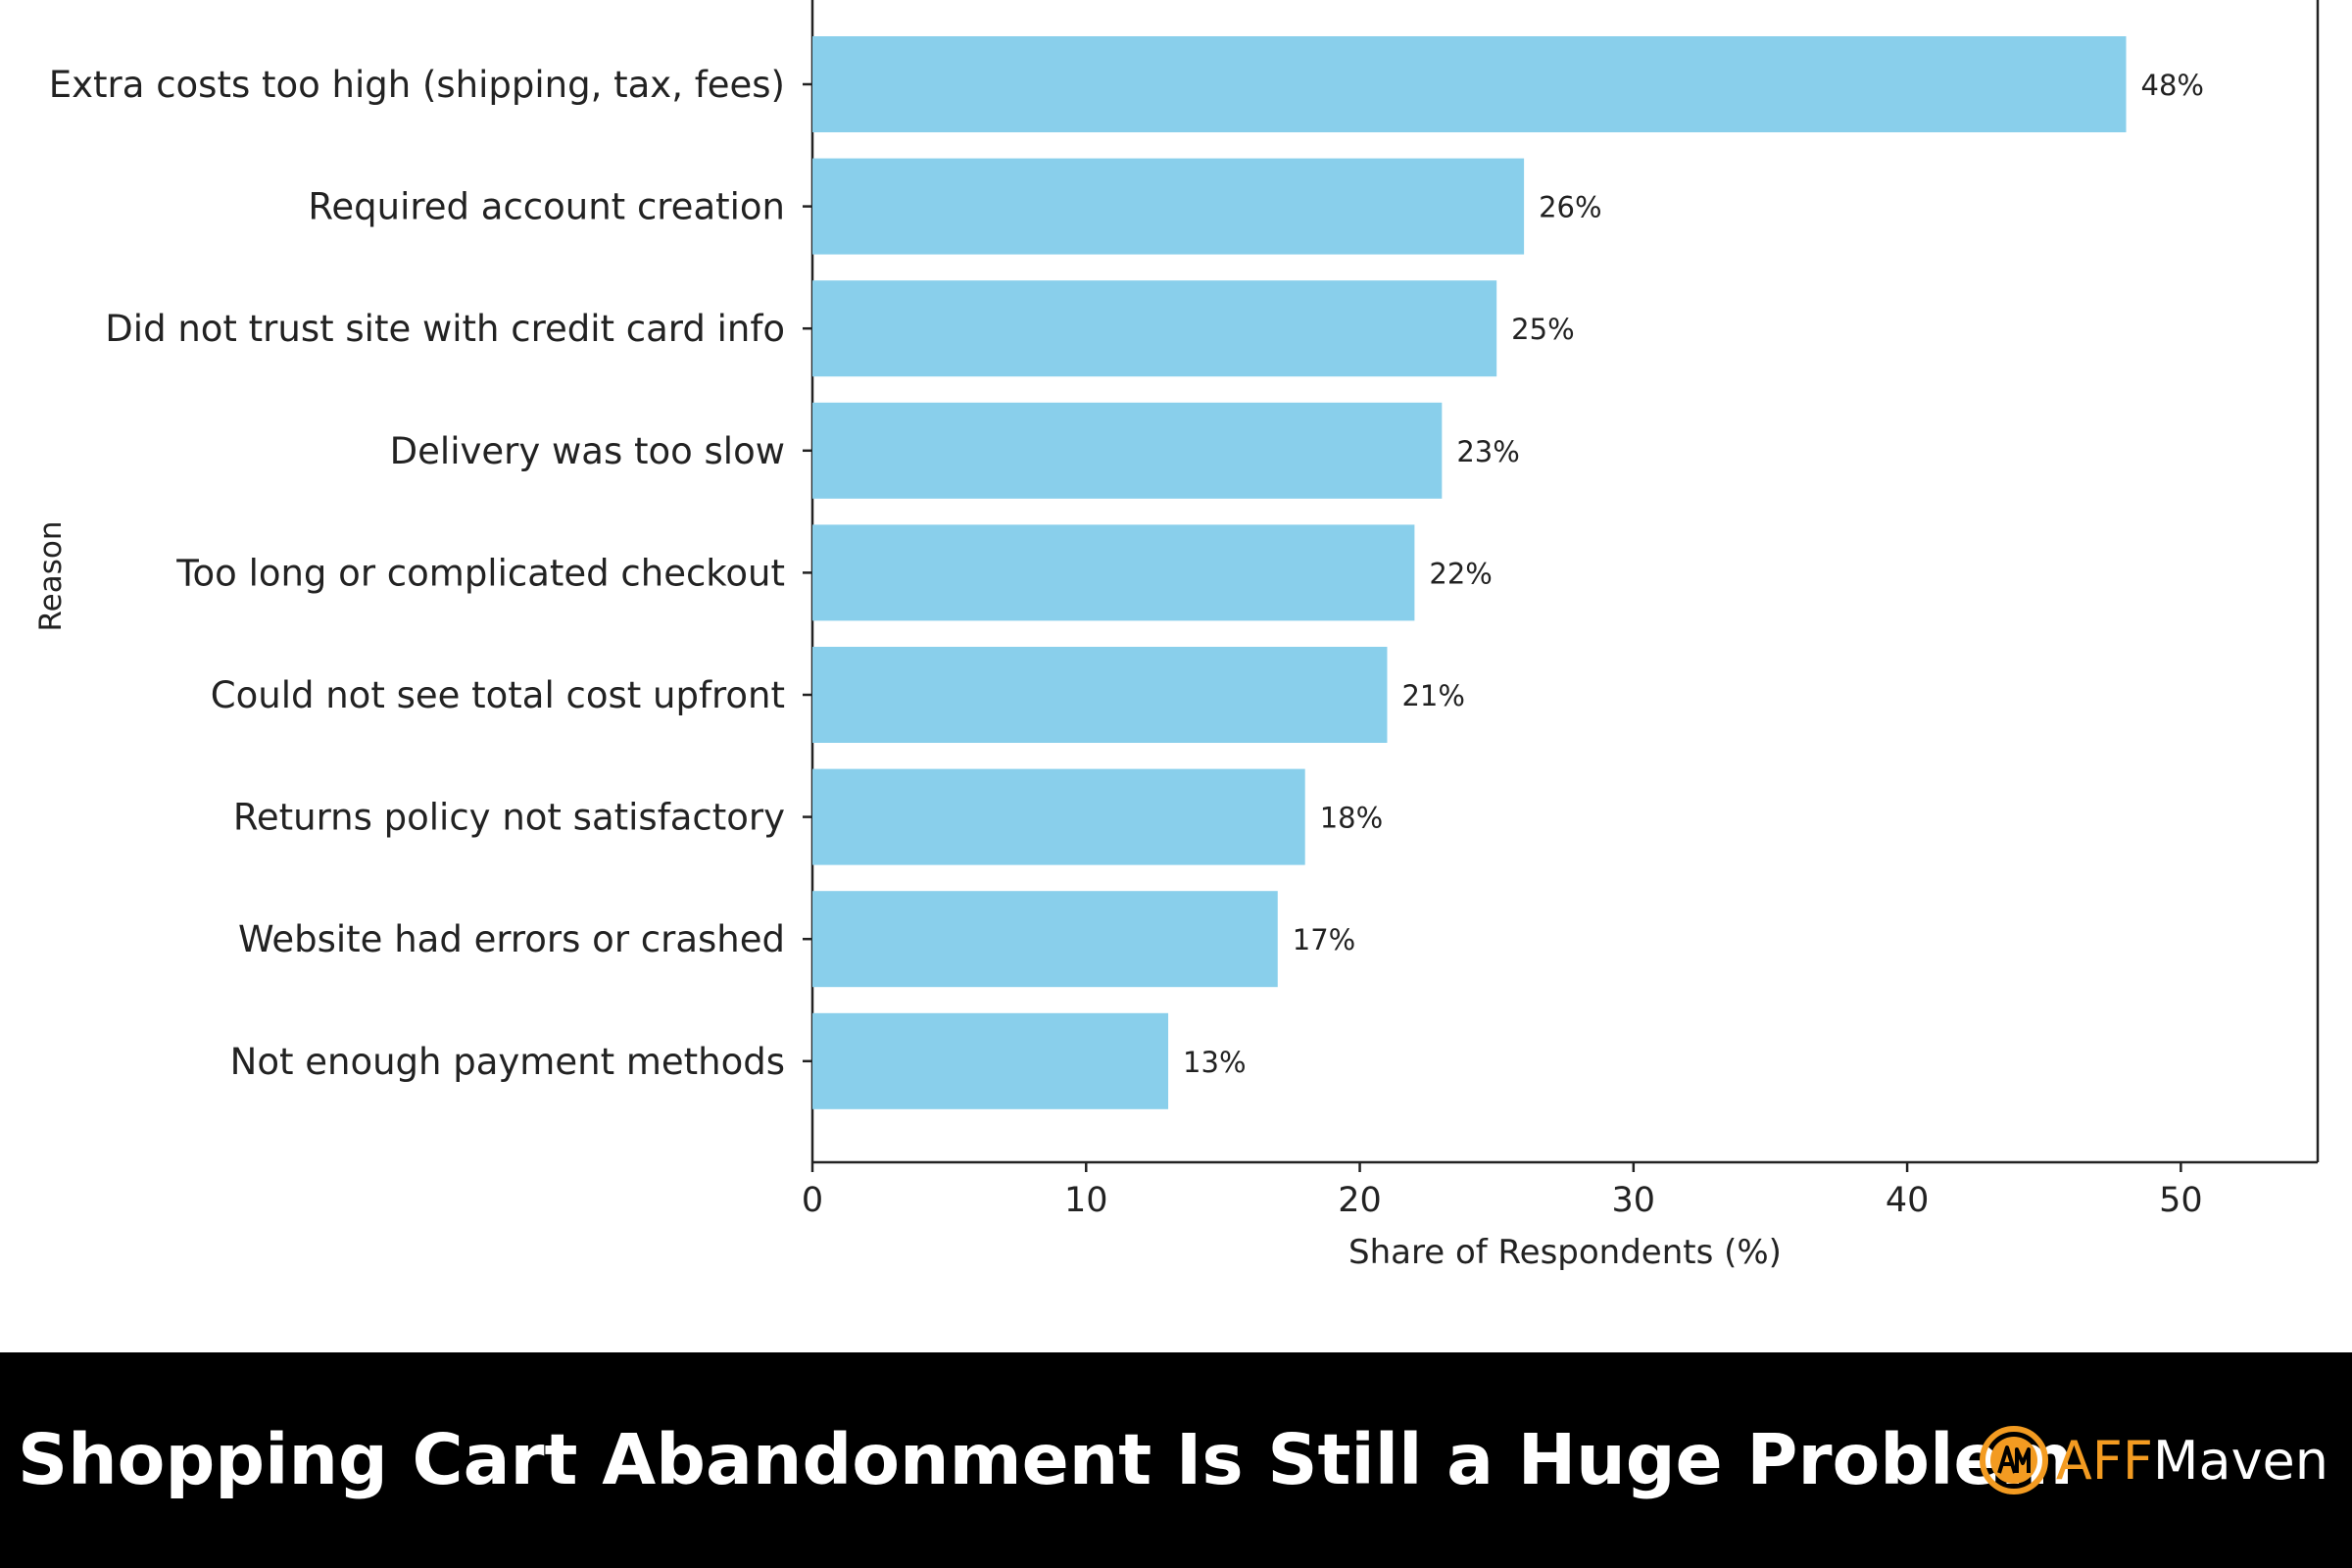 Image resolution: width=2352 pixels, height=1568 pixels. I want to click on bar-value-label: 13%, so click(1214, 1062).